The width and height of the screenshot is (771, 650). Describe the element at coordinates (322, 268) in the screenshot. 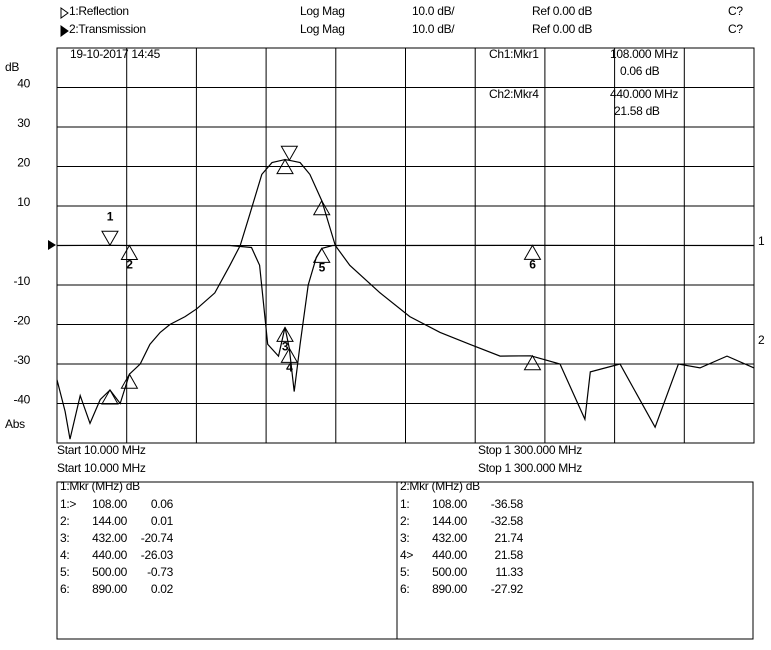

I see `marker-id: 5` at that location.